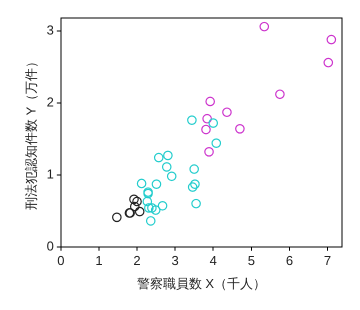 This screenshot has height=310, width=360. Describe the element at coordinates (50, 246) in the screenshot. I see `y-tick-label: 0` at that location.